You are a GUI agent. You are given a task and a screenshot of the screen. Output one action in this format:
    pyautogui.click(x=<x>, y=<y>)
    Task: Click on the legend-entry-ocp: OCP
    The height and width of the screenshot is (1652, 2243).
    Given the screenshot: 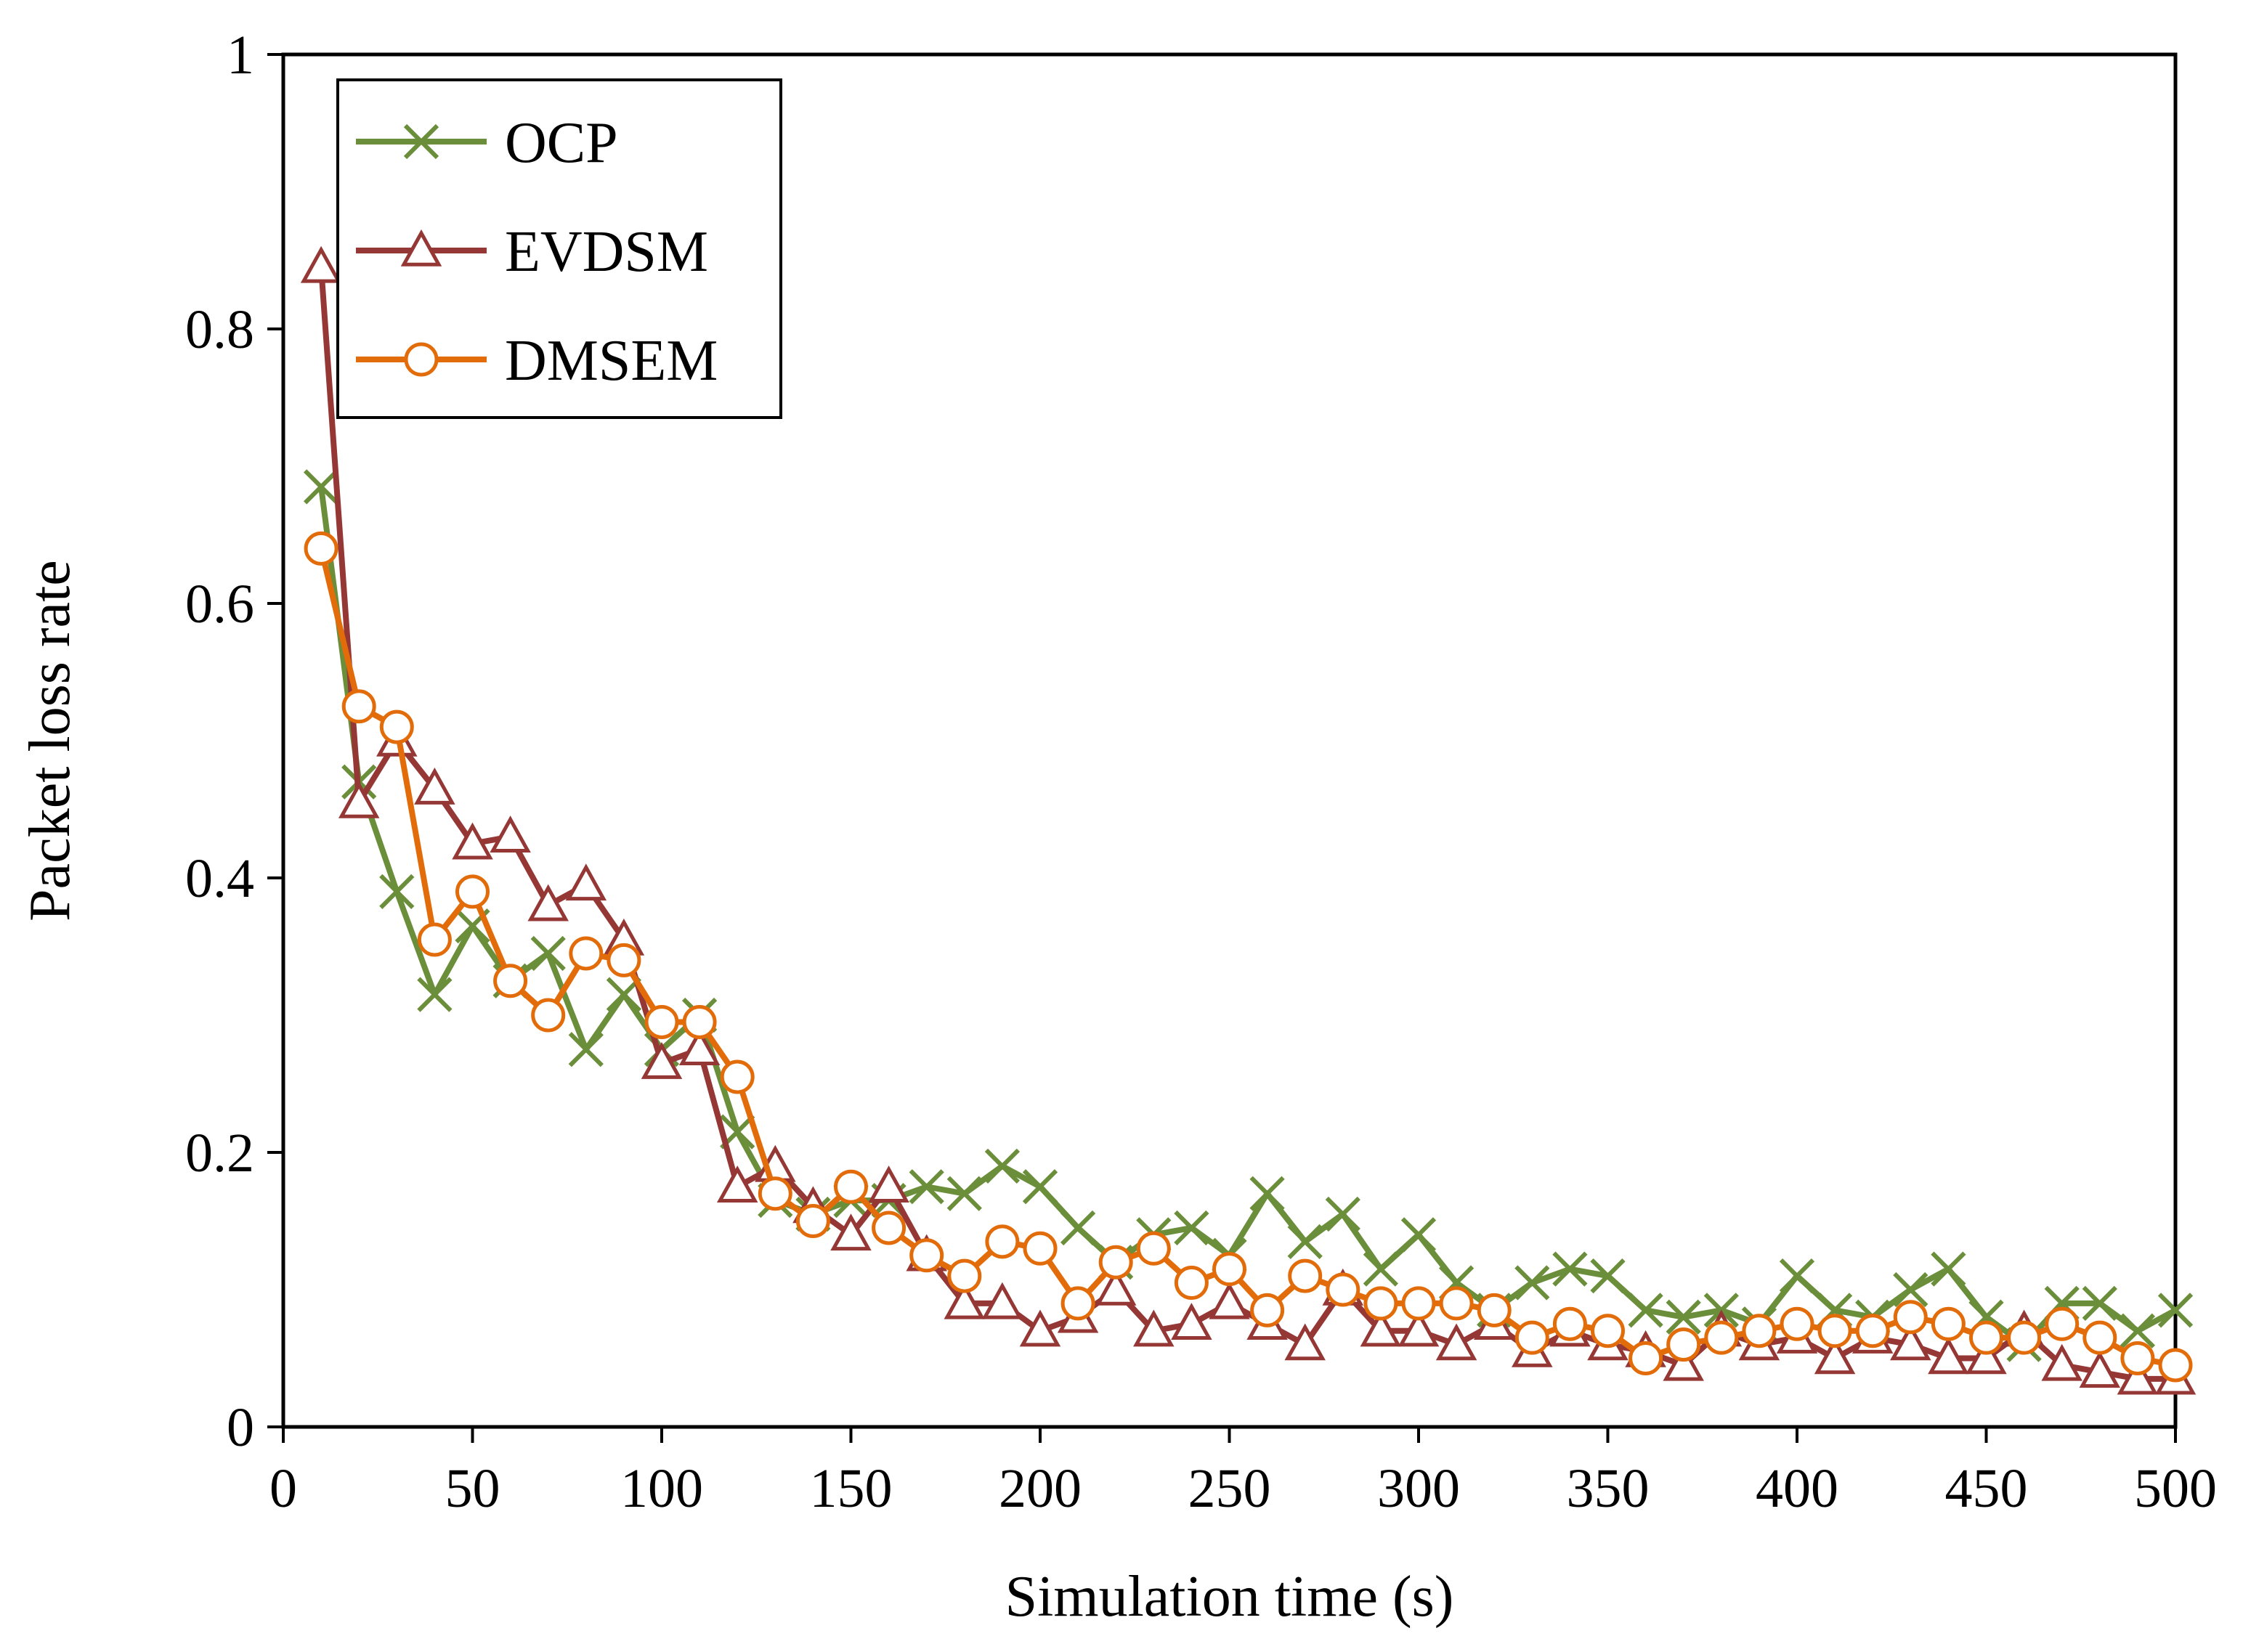 What is the action you would take?
    pyautogui.click(x=487, y=143)
    